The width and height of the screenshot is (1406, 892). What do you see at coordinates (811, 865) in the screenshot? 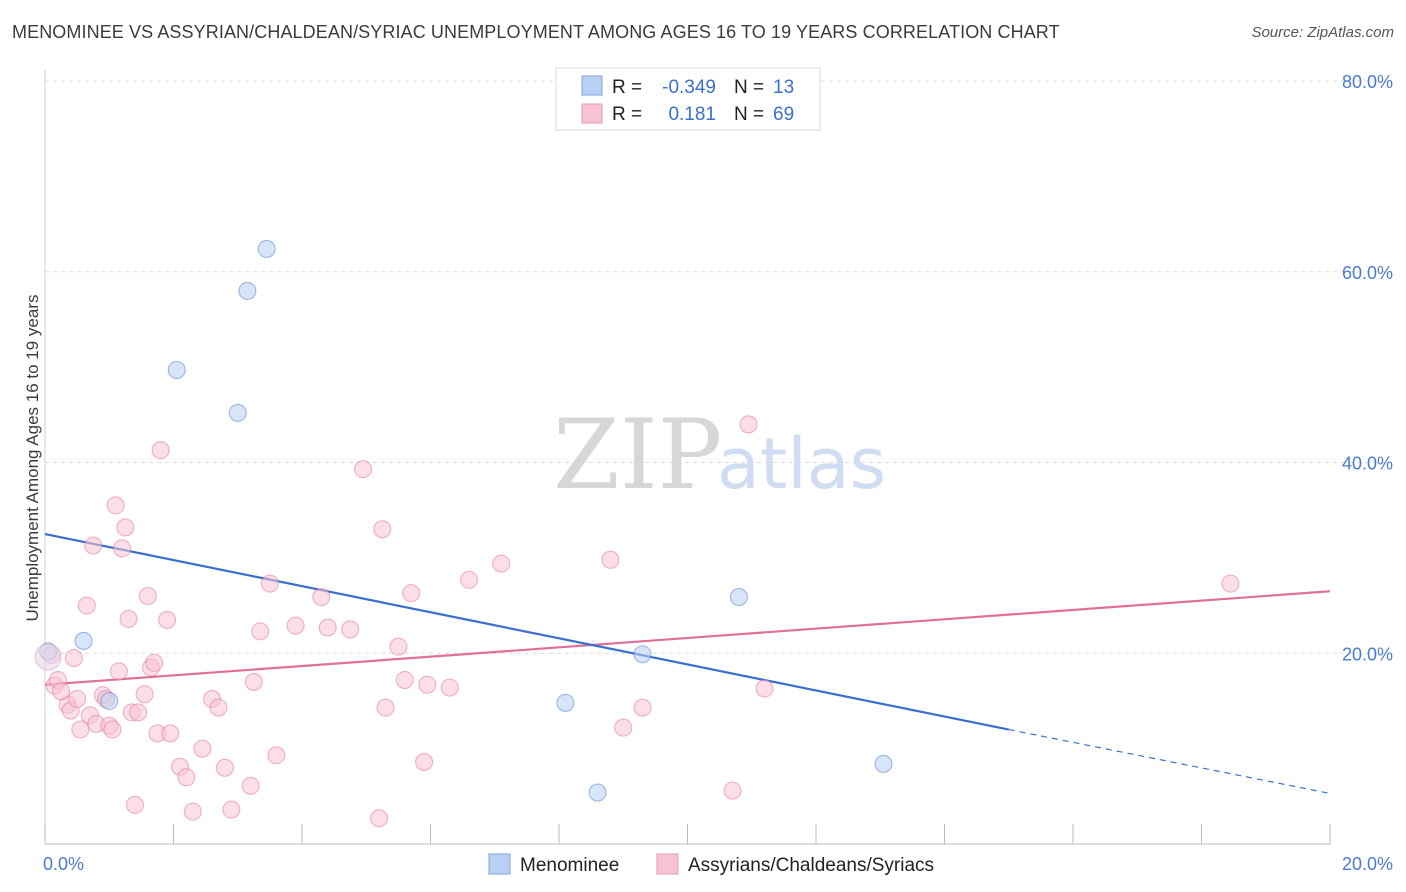
I see `legend-label-assyrian: Assyrians/Chaldeans/Syriacs` at bounding box center [811, 865].